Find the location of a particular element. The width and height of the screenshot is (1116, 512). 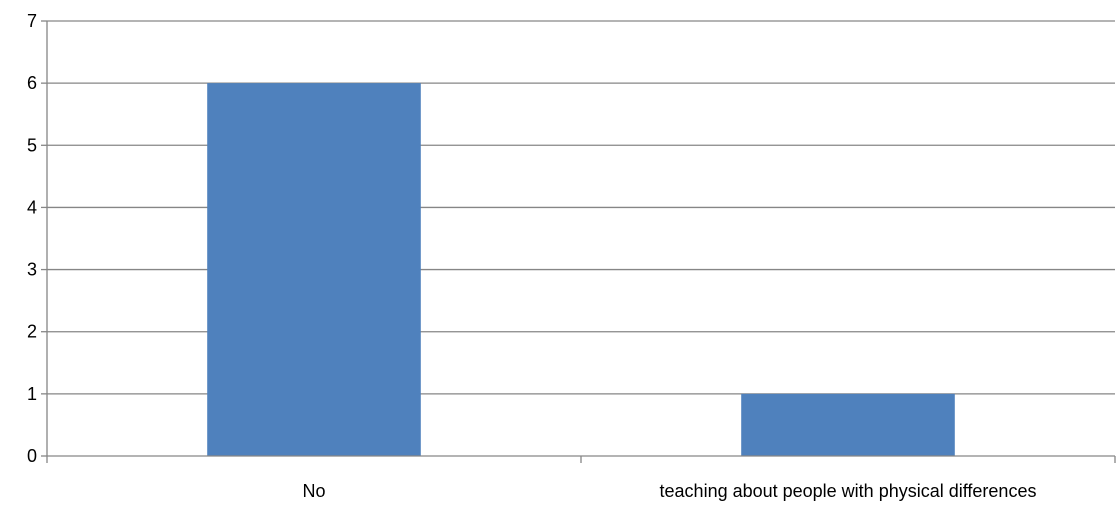

y-tick-label-2: 2 is located at coordinates (32, 332).